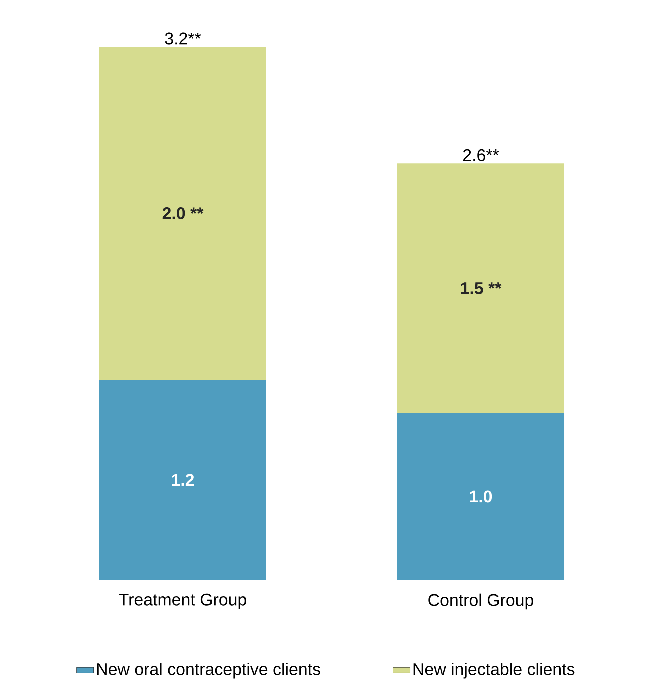 This screenshot has height=685, width=654. What do you see at coordinates (481, 602) in the screenshot?
I see `x-tick-label: Control Group` at bounding box center [481, 602].